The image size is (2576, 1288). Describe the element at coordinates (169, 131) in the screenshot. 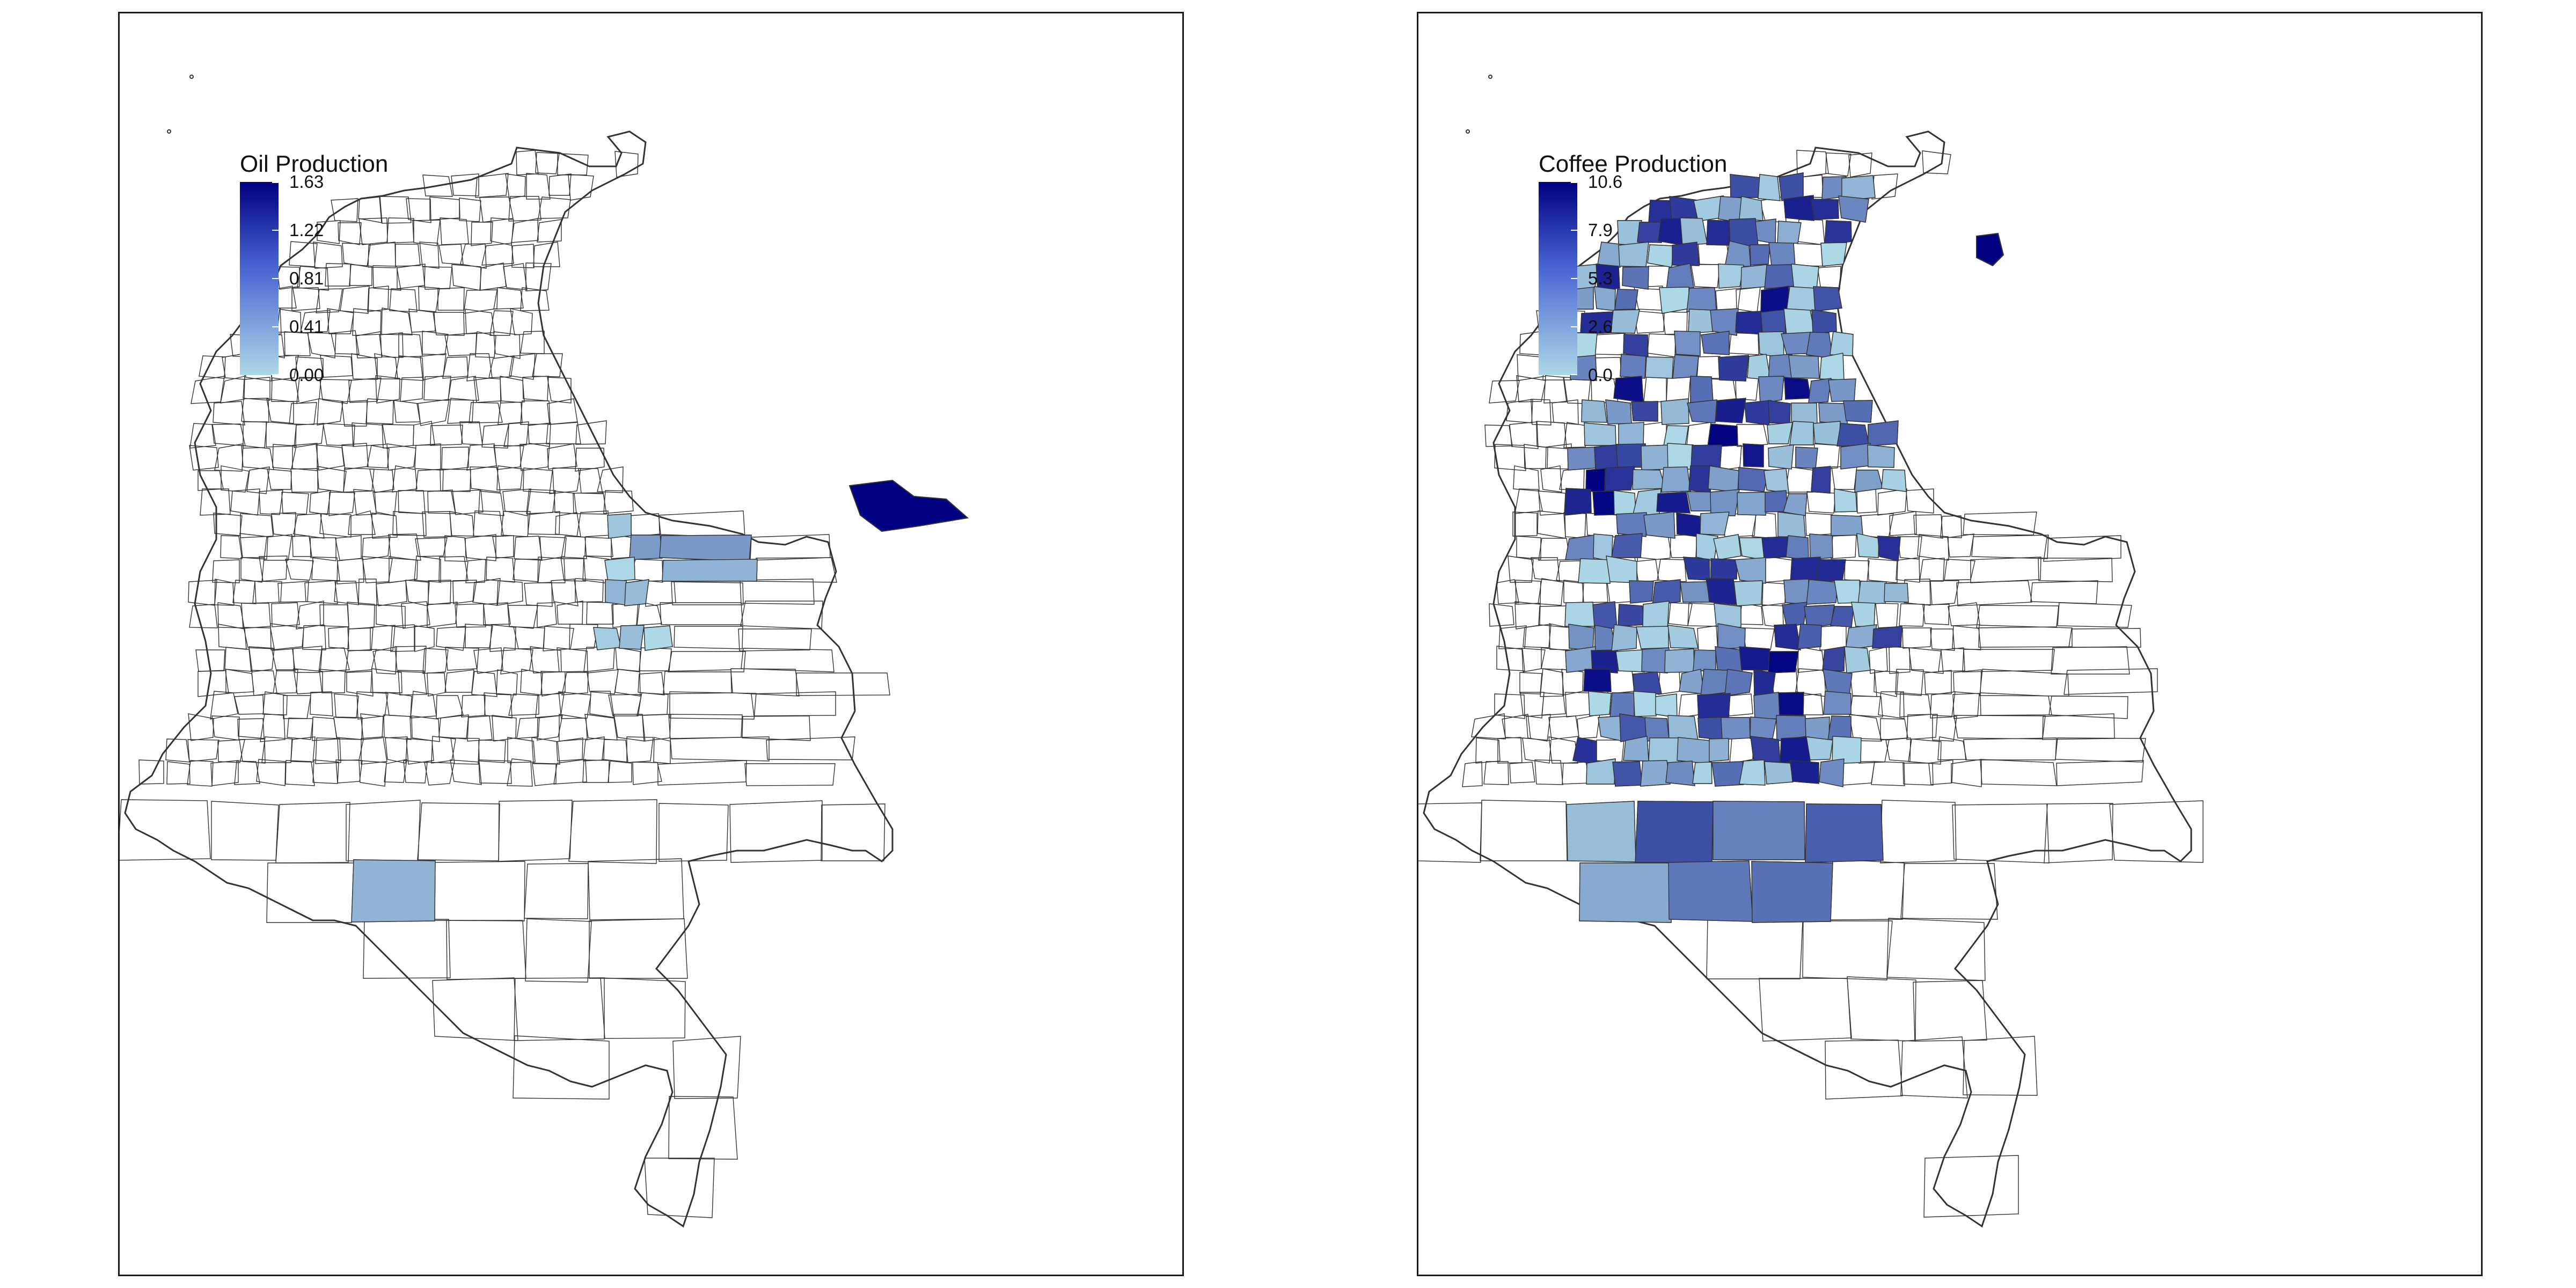

I see `island` at that location.